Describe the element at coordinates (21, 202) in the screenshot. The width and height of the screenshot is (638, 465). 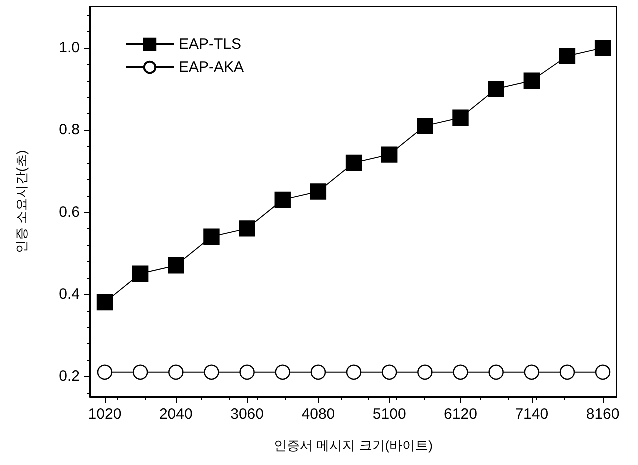
I see `y-axis-title: 인증 소요시간(초)` at that location.